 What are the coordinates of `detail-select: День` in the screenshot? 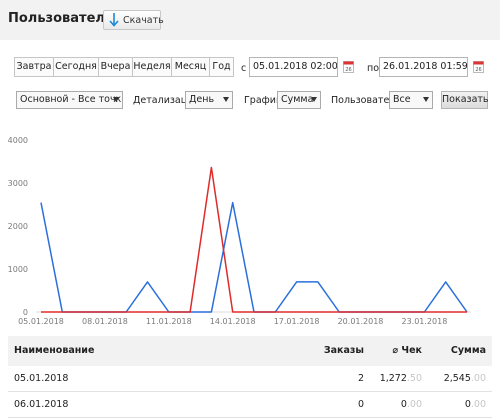 It's located at (209, 100).